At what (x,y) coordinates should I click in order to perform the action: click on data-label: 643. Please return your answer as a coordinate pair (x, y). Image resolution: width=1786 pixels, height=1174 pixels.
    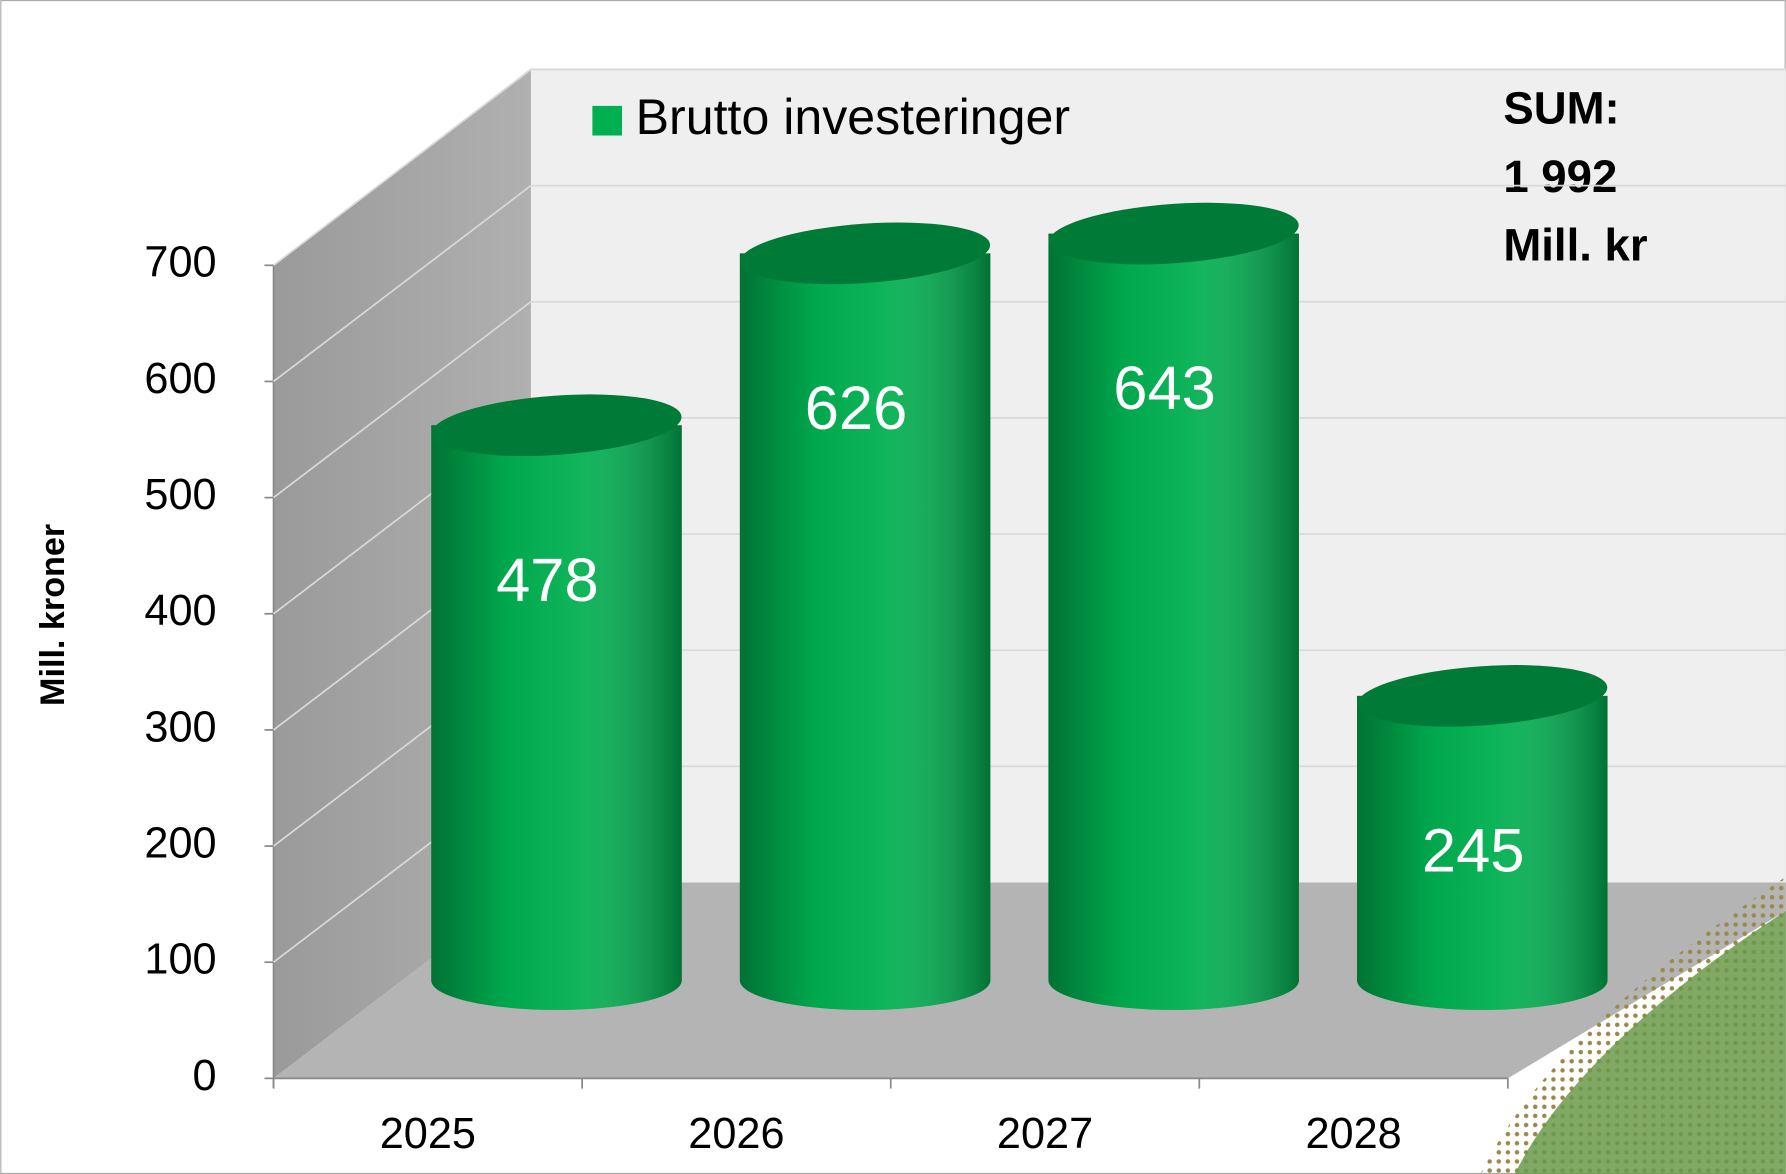
    Looking at the image, I should click on (1164, 388).